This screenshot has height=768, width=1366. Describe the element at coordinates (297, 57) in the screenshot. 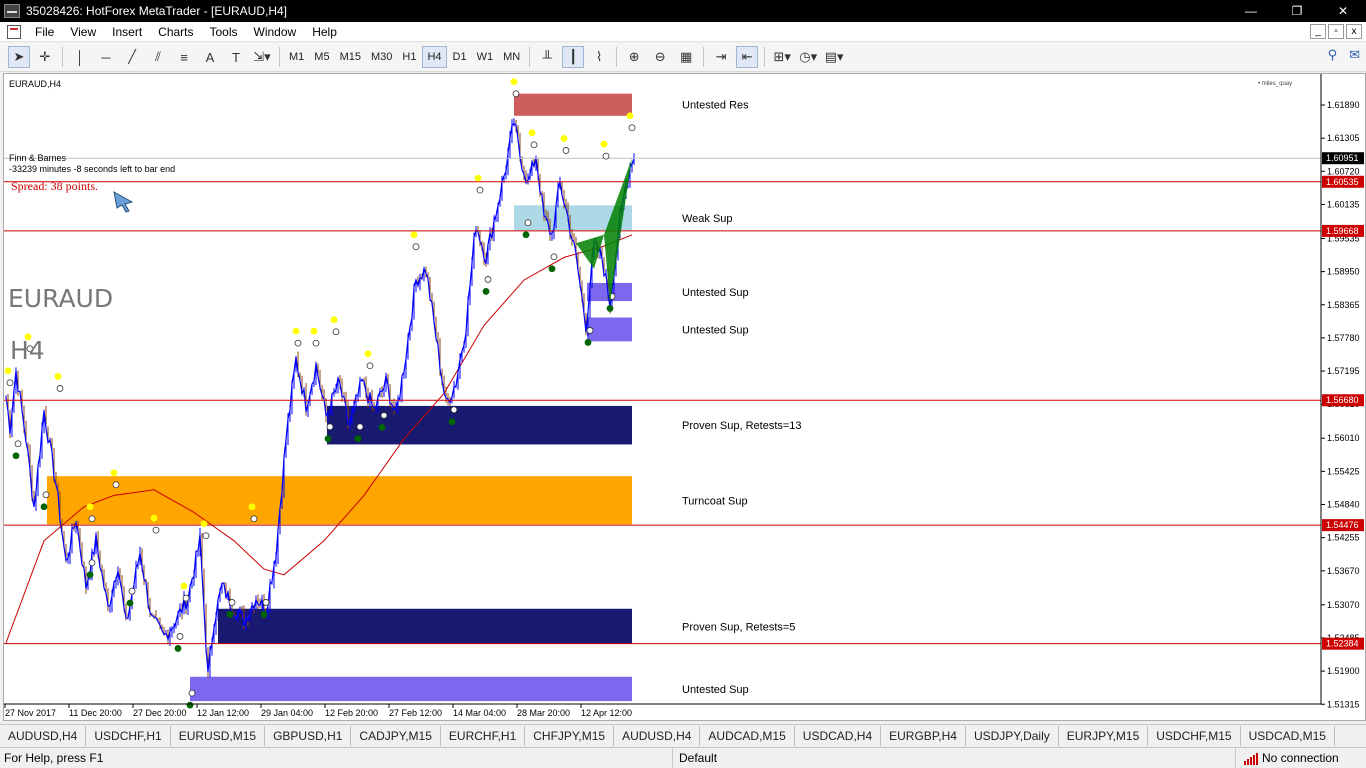

I see `timeframe-m1: M1` at that location.